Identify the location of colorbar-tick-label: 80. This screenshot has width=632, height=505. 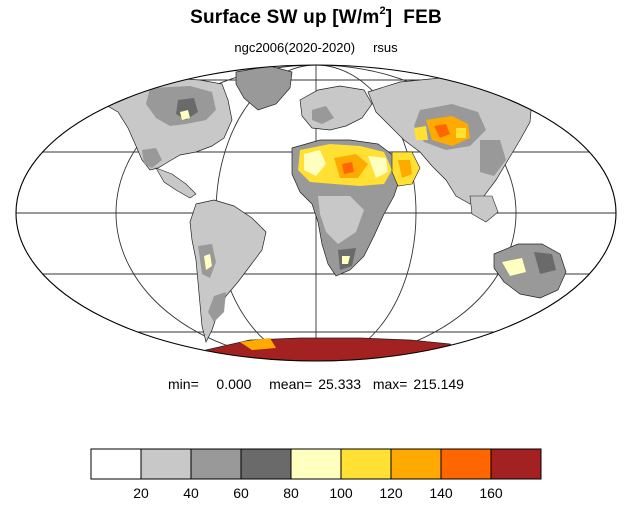
(291, 493).